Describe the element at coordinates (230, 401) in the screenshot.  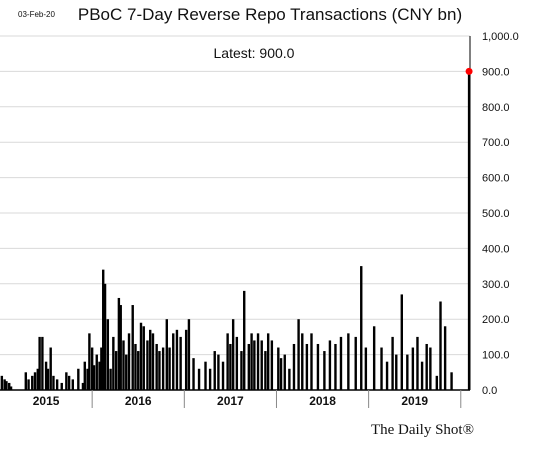
I see `x-tick-label: 2017` at that location.